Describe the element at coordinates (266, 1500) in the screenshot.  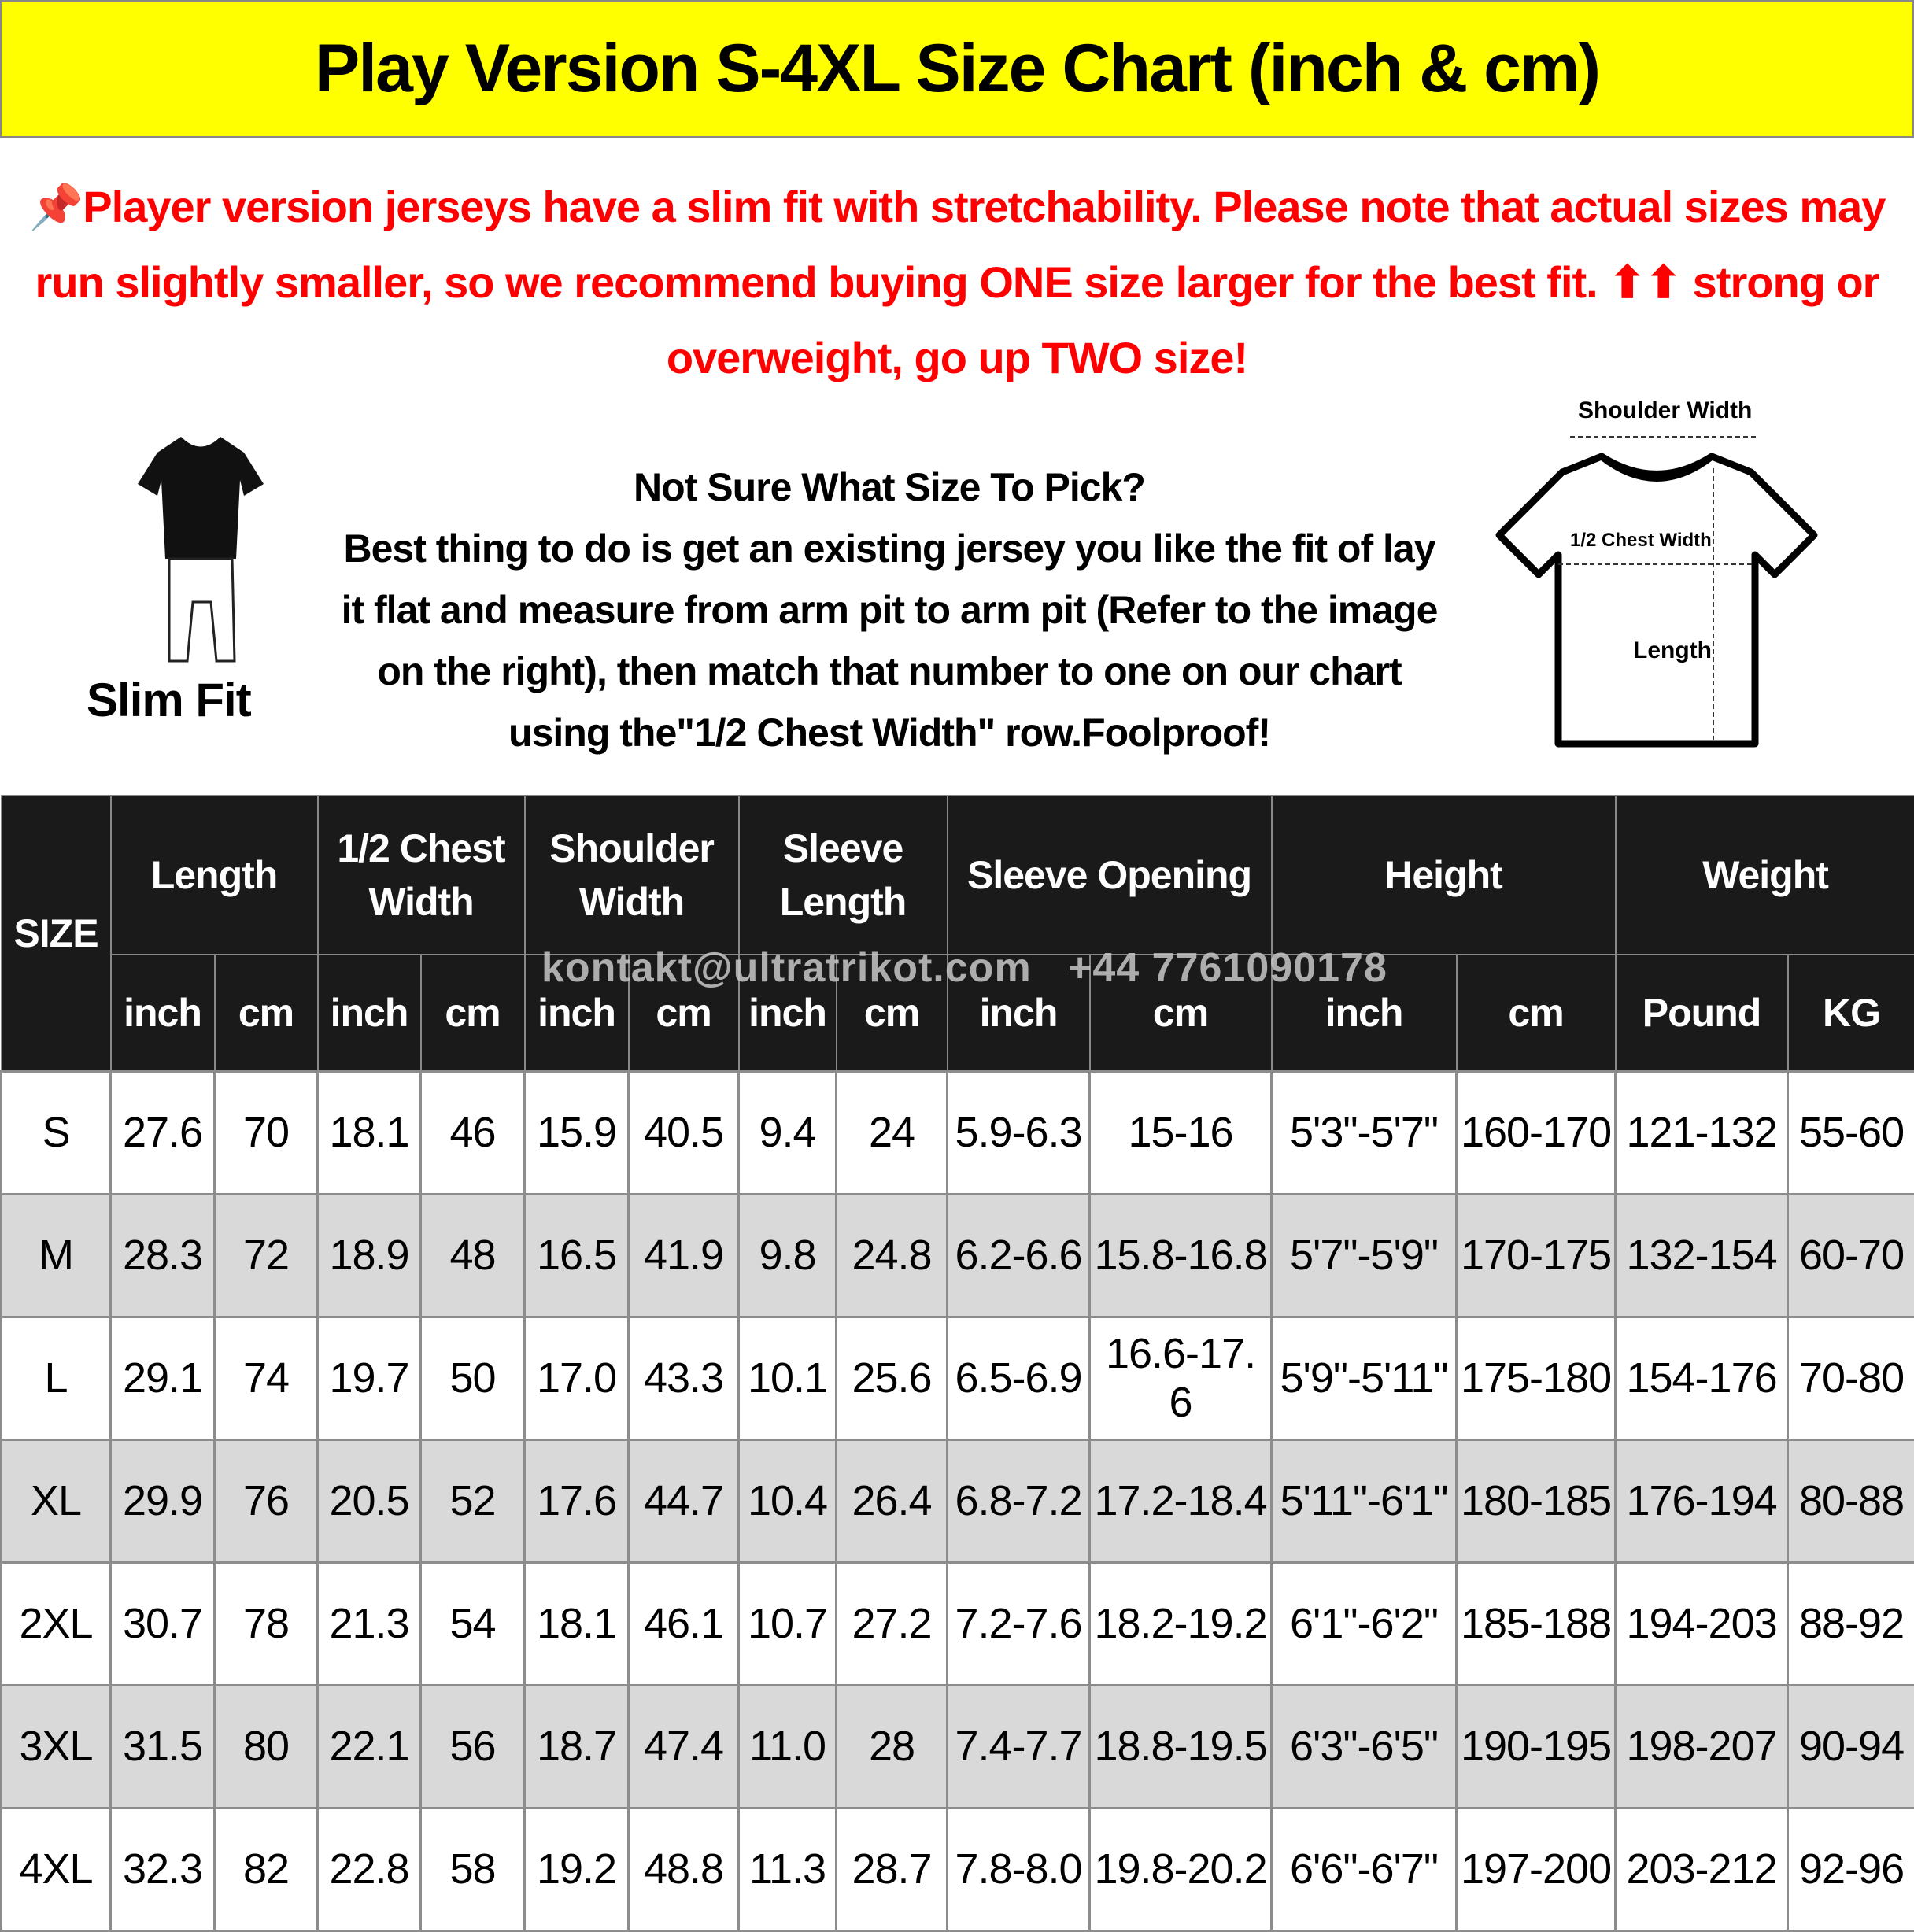
I see `value-cell: 76` at that location.